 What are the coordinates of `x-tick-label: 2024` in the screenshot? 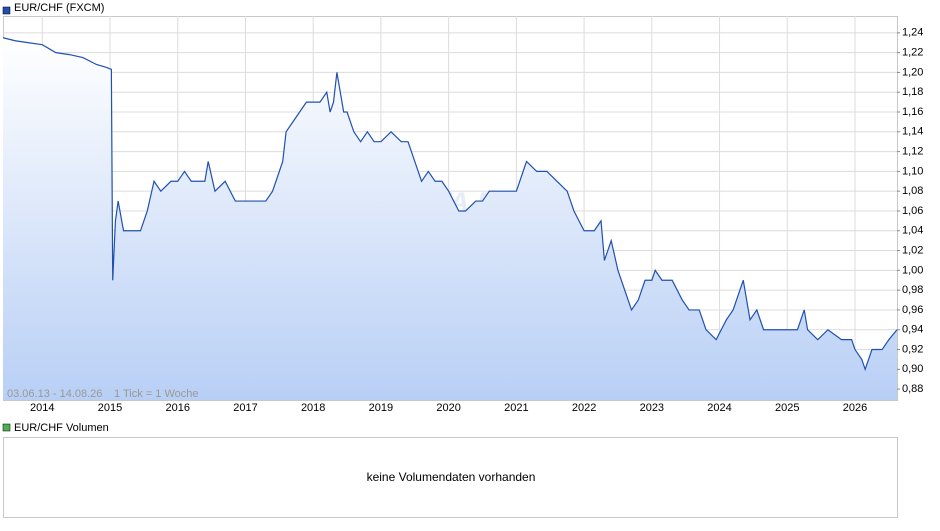 It's located at (719, 408).